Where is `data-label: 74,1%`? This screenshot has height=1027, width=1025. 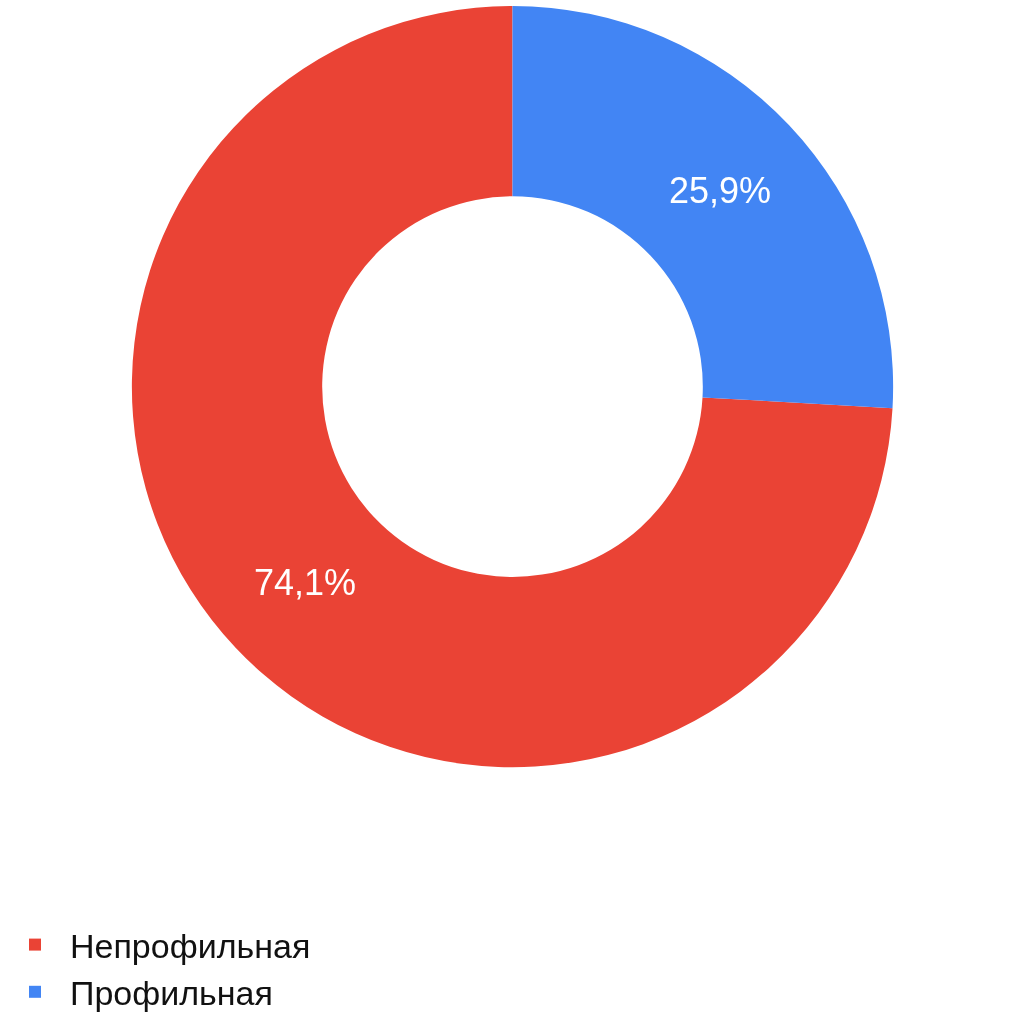
data-label: 74,1% is located at coordinates (305, 583).